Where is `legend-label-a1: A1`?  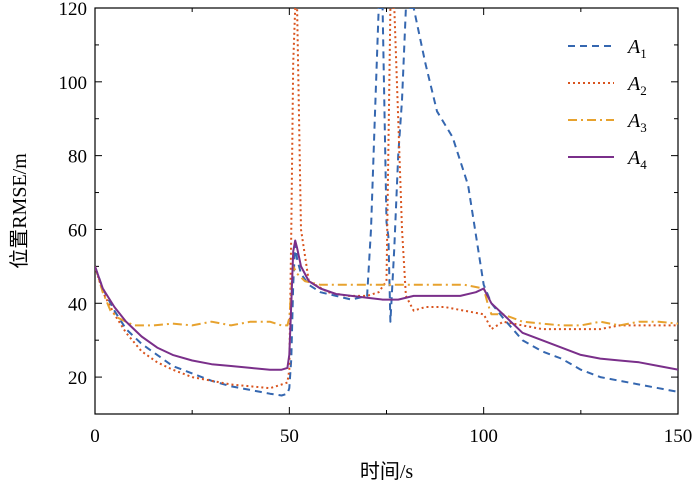 legend-label-a1: A1 is located at coordinates (636, 48).